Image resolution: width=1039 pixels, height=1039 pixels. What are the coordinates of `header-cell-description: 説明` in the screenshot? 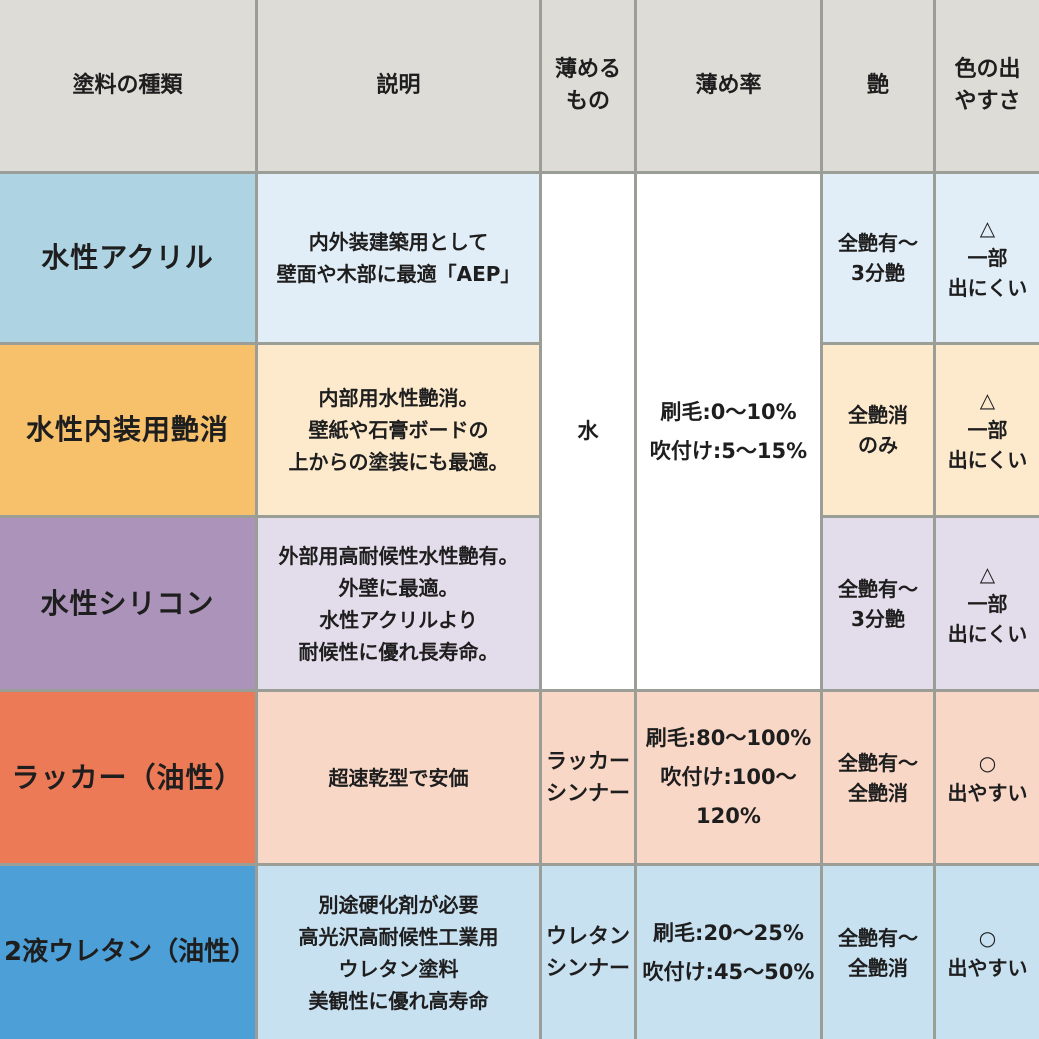 It's located at (398, 85).